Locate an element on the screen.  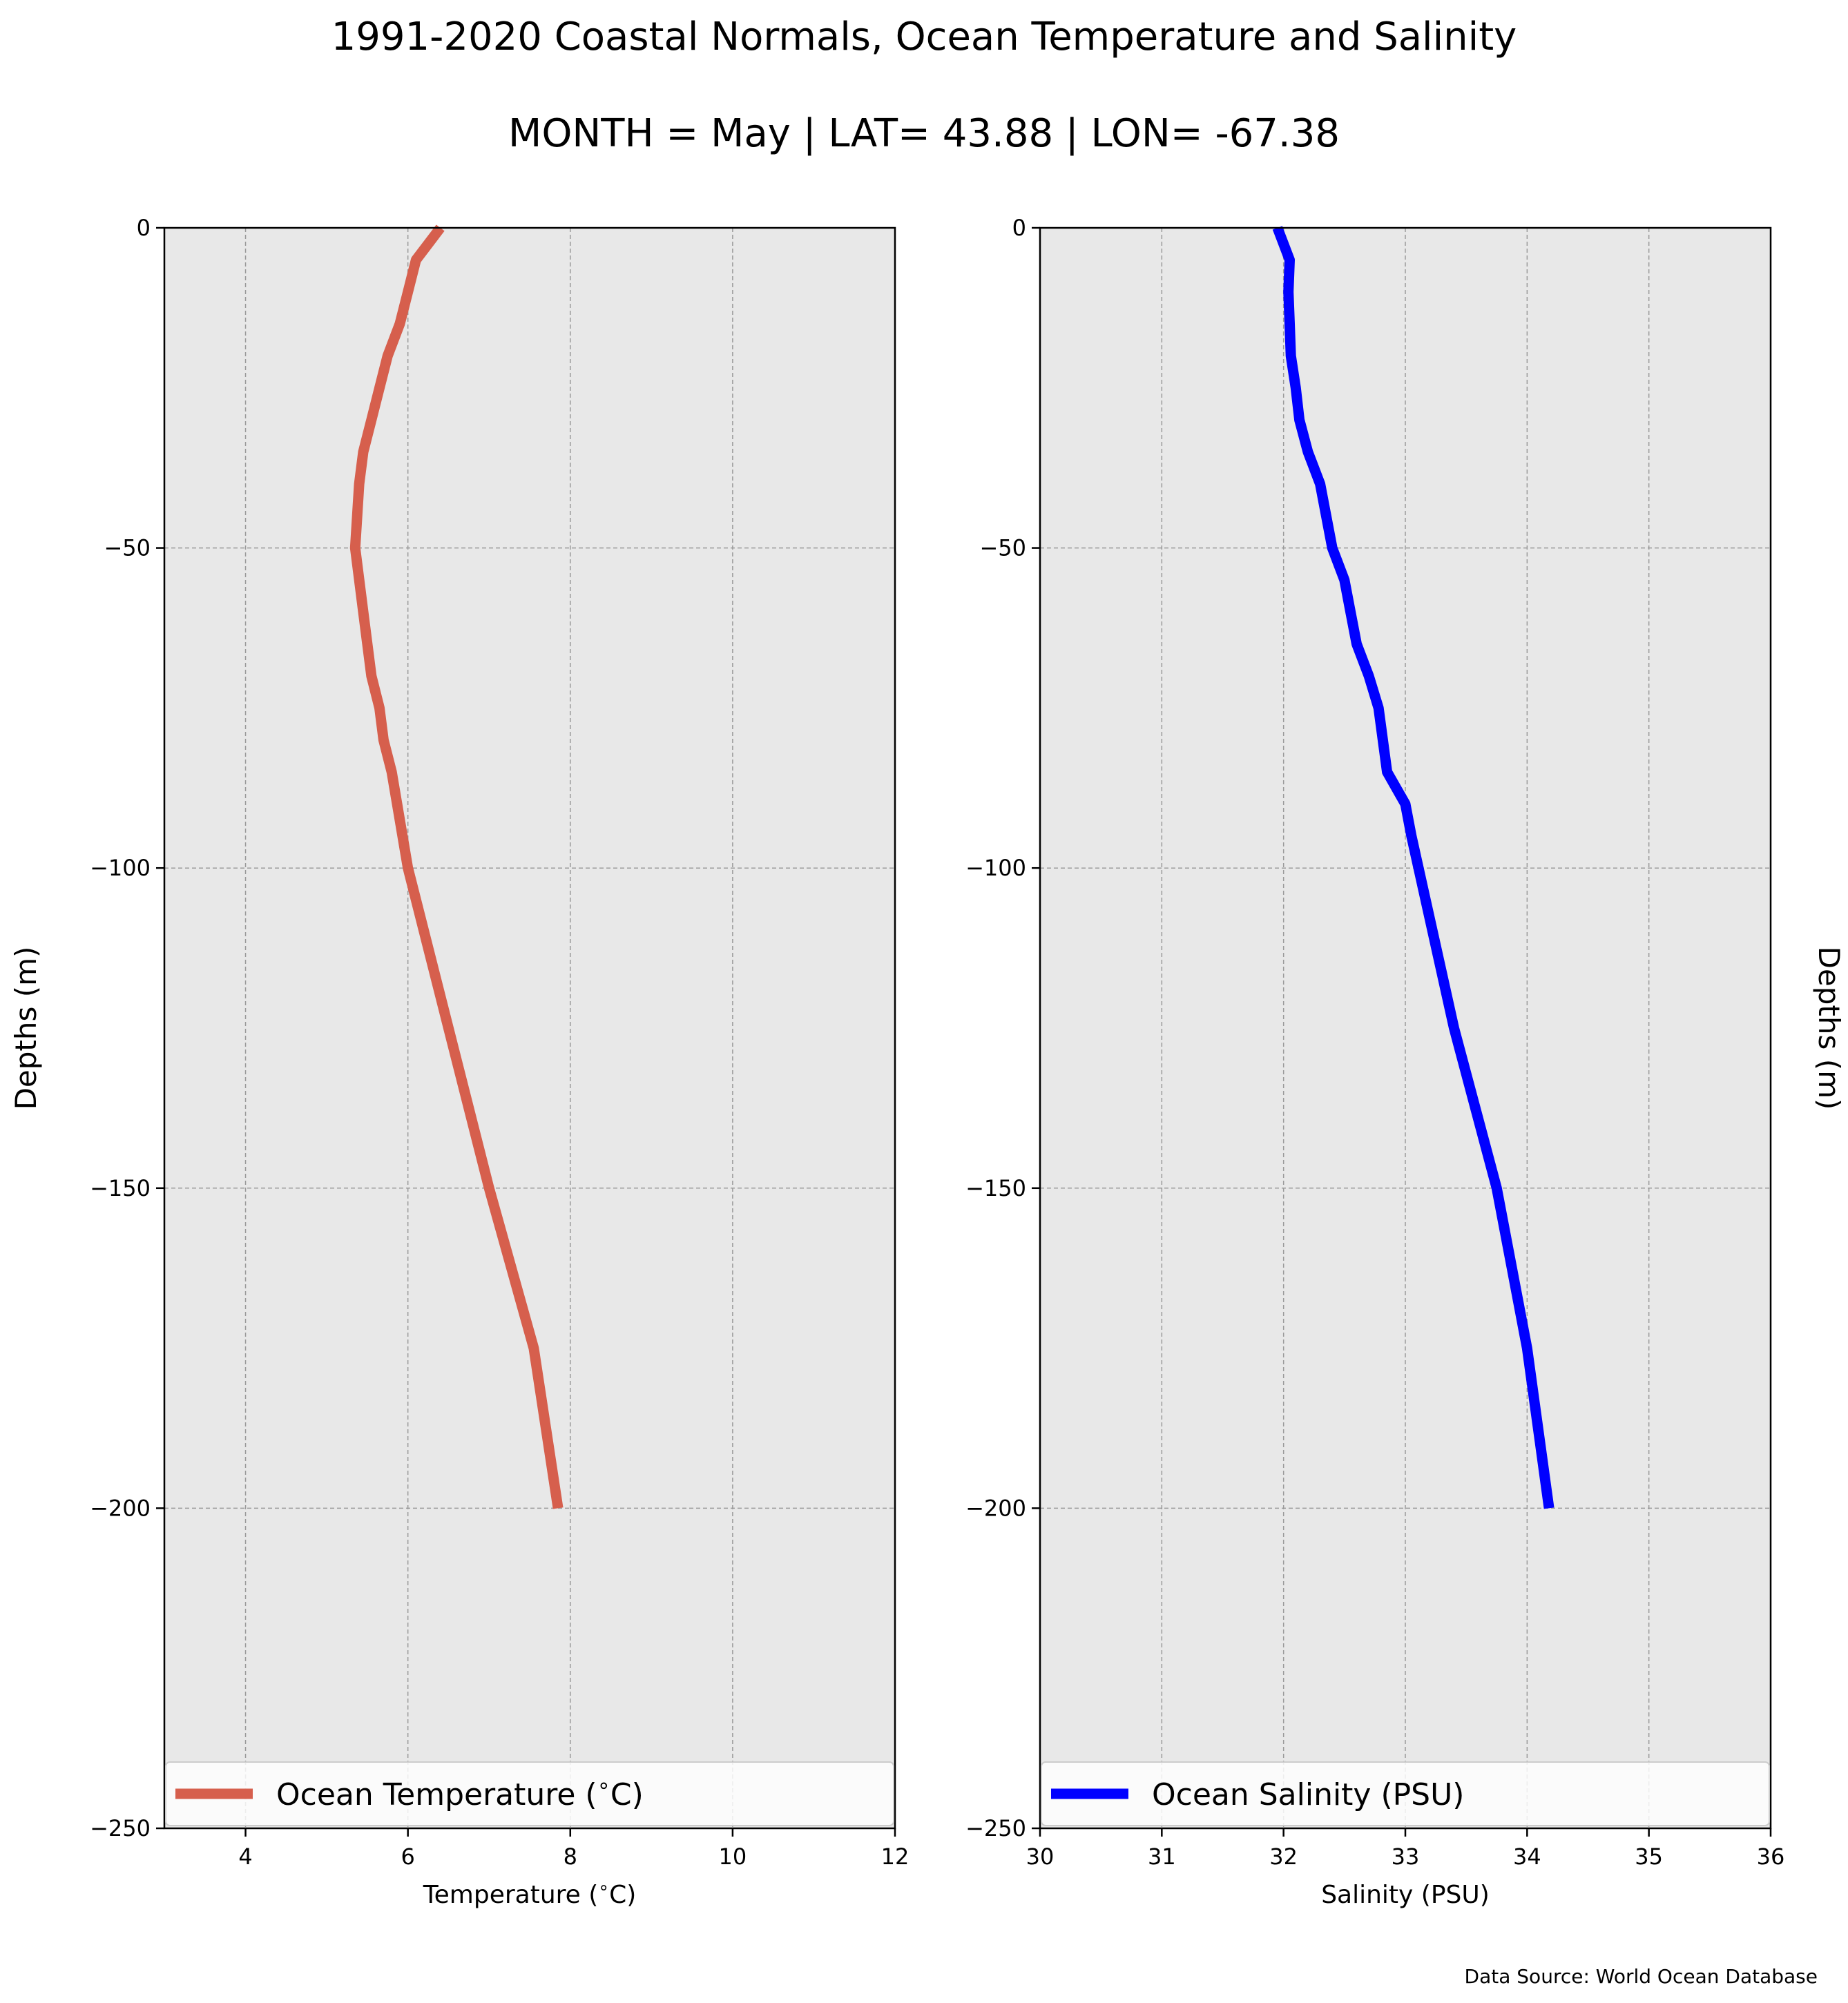
salinity-y-tick-label: −100 is located at coordinates (995, 868).